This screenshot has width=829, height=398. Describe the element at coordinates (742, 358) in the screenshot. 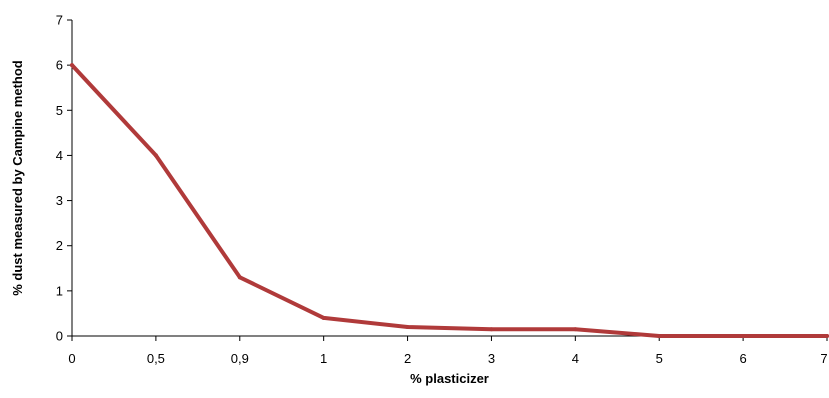

I see `x-tick-label: 6` at that location.